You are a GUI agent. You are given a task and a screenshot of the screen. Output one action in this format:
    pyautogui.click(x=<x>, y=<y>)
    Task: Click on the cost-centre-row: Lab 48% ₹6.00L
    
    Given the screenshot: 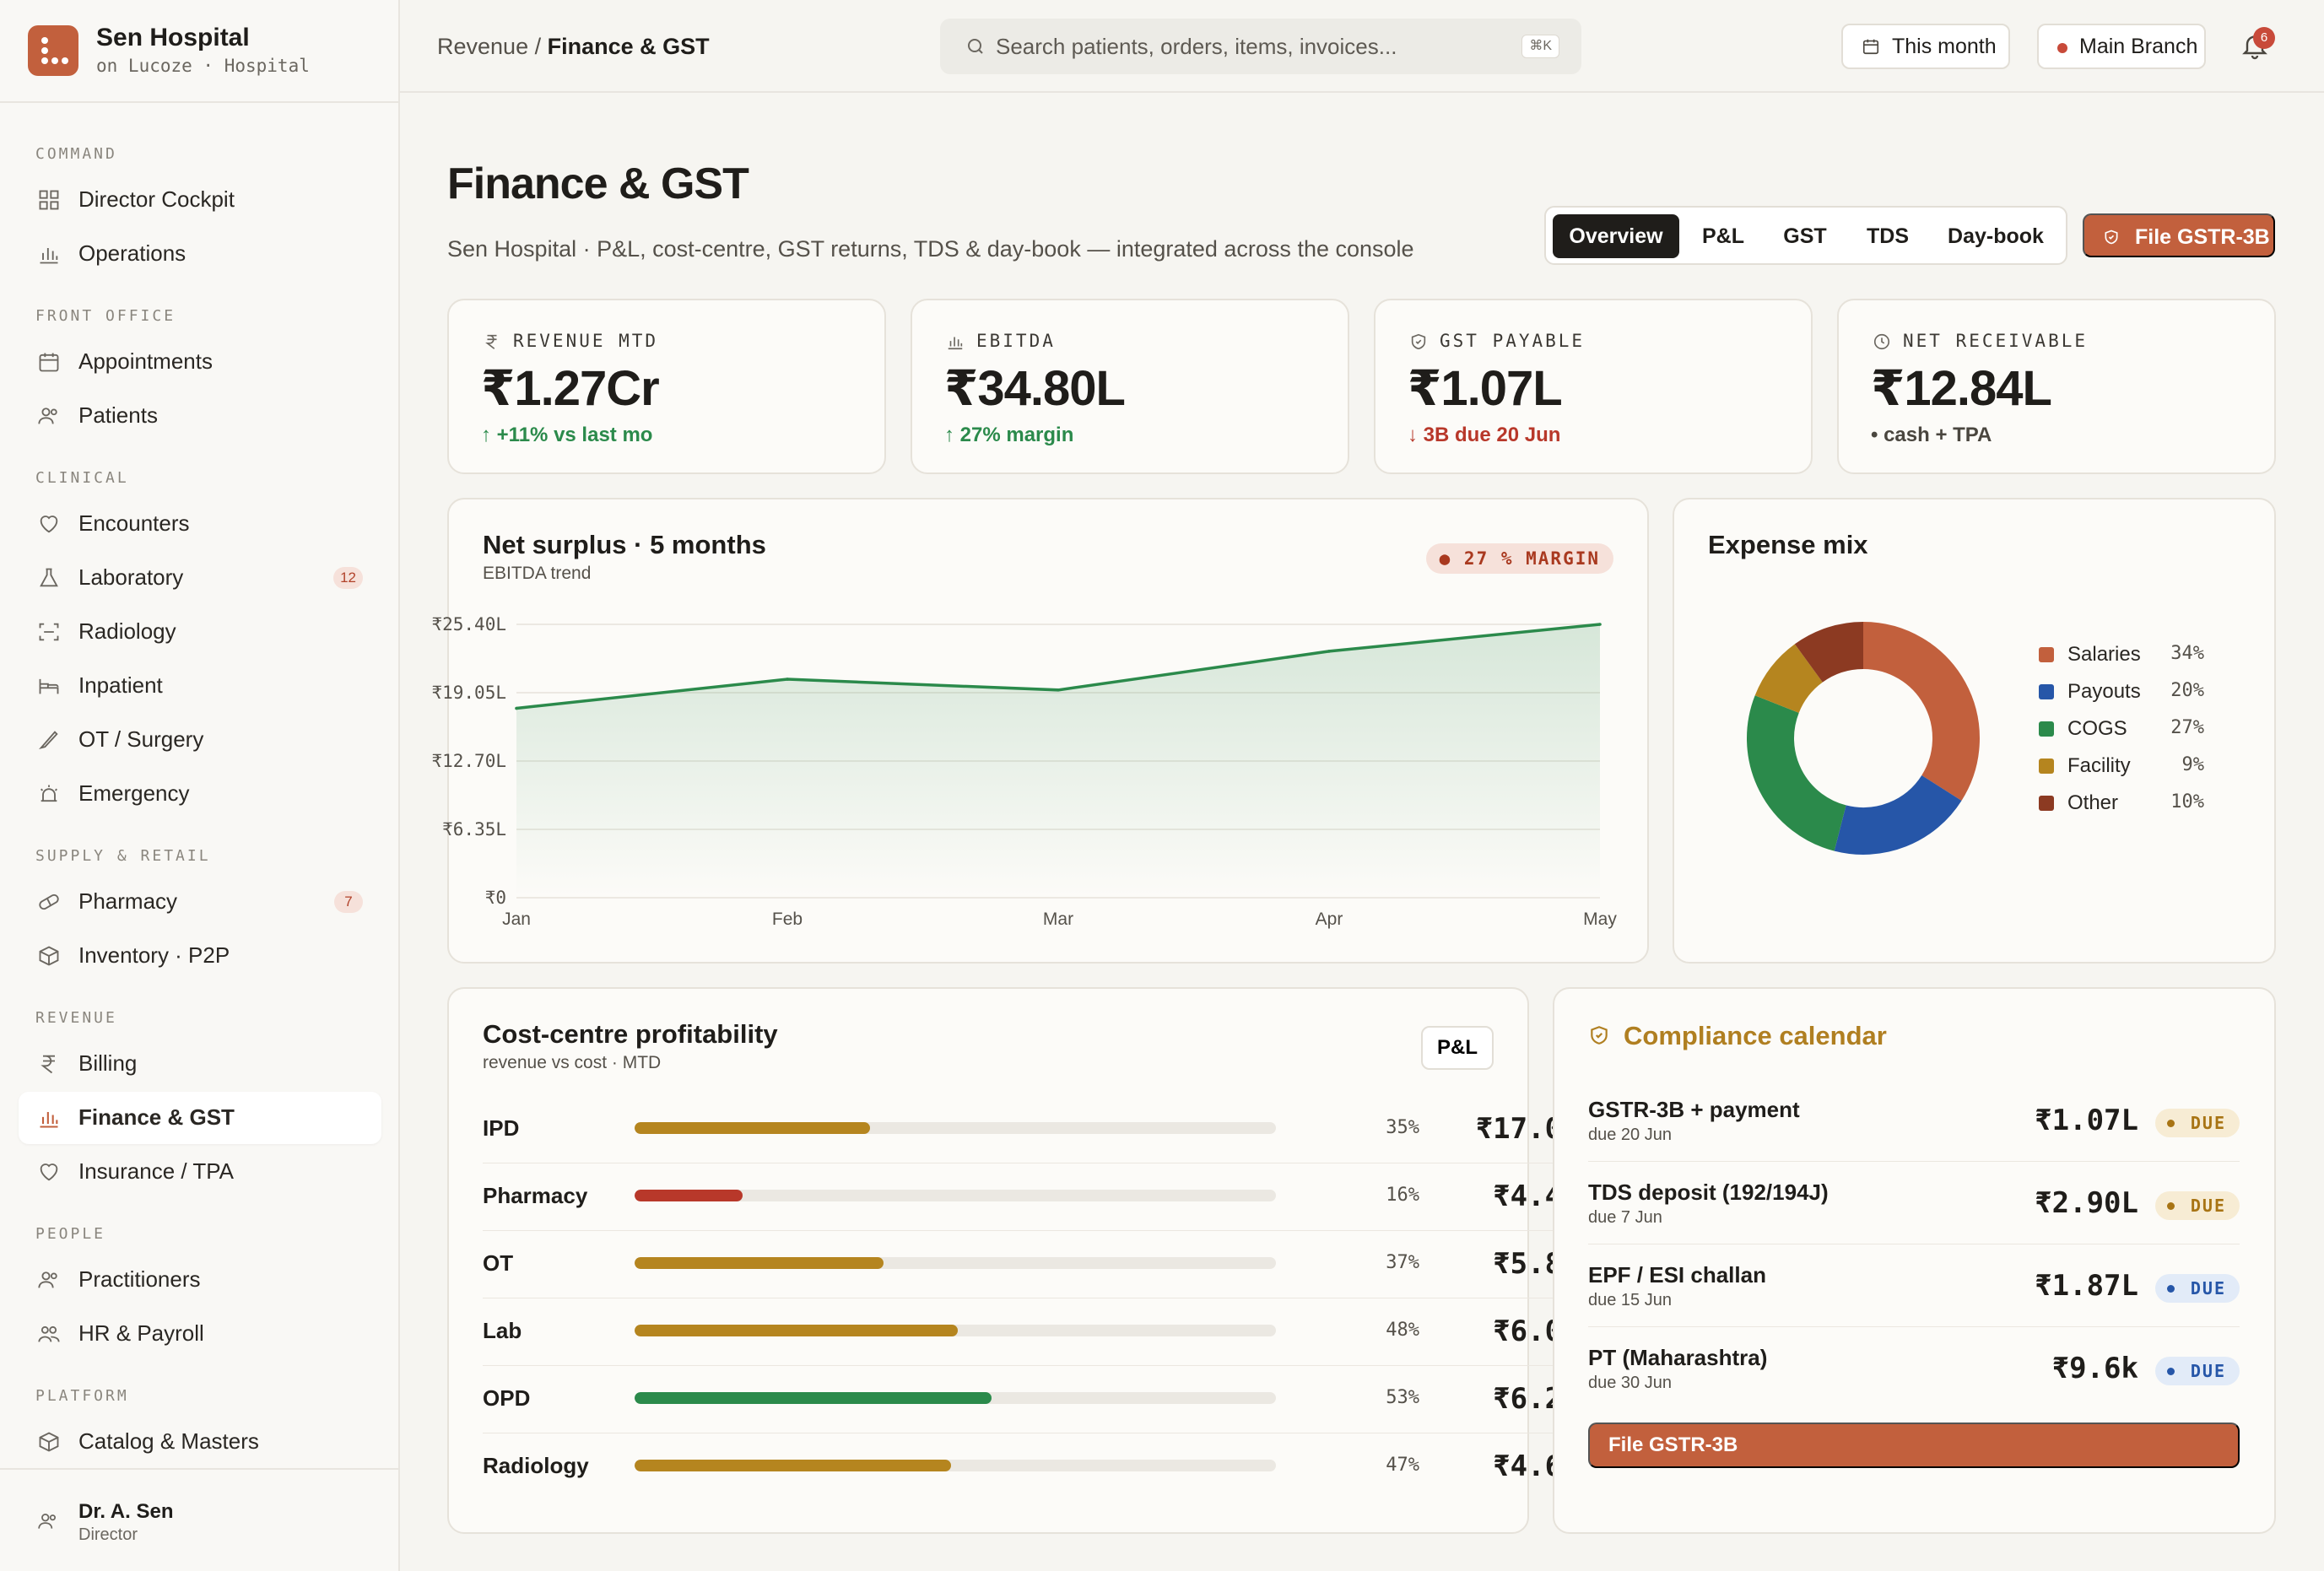 What is the action you would take?
    pyautogui.click(x=1040, y=1331)
    